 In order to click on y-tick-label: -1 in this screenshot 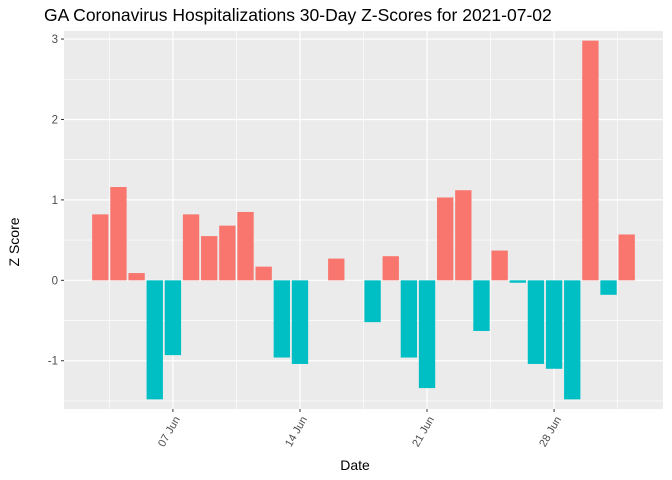, I will do `click(53, 362)`.